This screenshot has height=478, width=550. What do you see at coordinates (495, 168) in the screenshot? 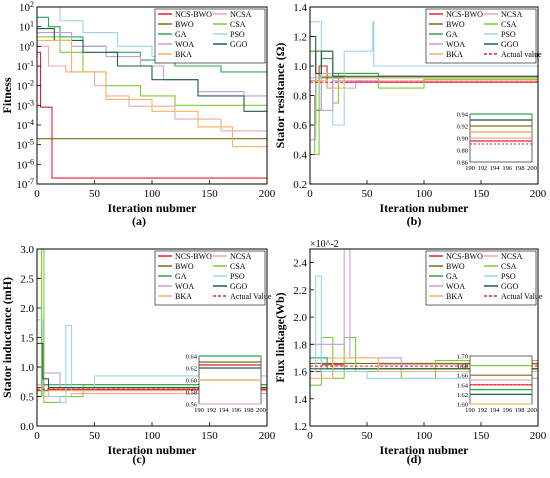
I see `inset-x-tick-label: 194` at bounding box center [495, 168].